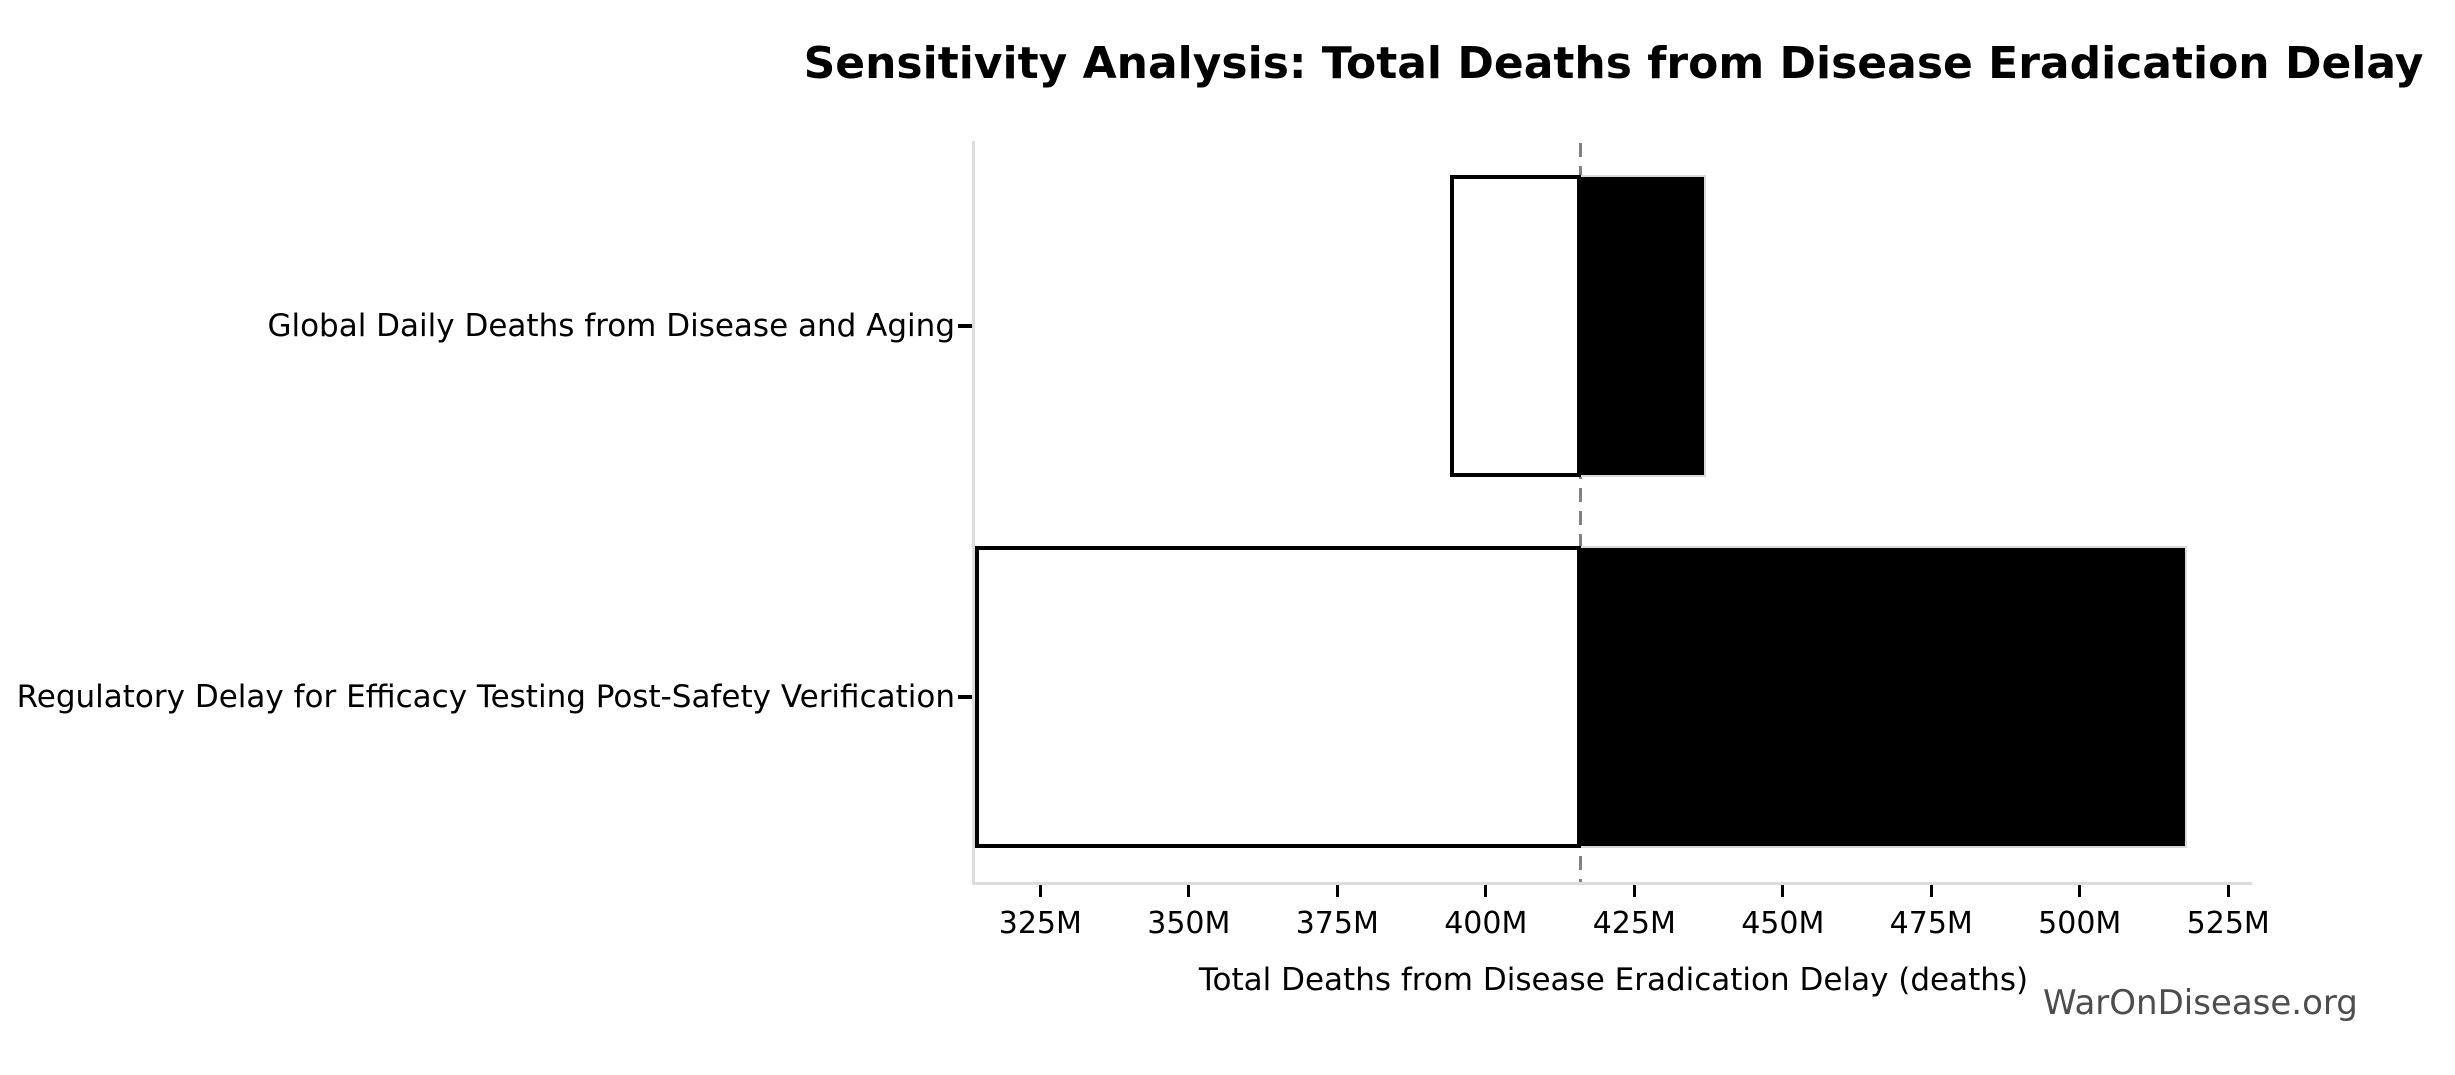 This screenshot has width=2455, height=1075. Describe the element at coordinates (1040, 923) in the screenshot. I see `x-tick-label: 325M` at that location.